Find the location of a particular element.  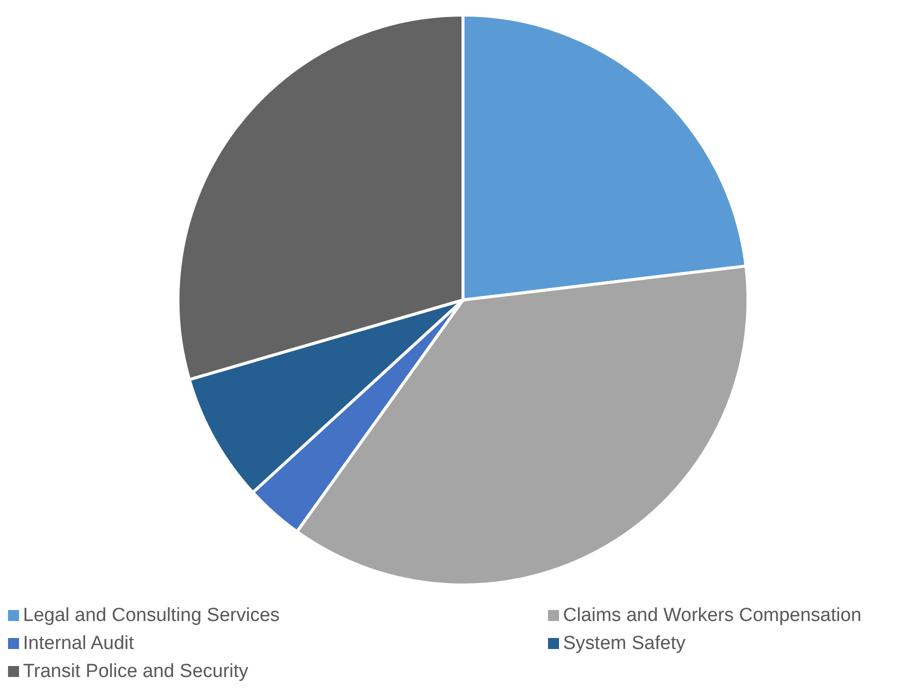

legend-label: Legal and Consulting Services is located at coordinates (151, 615).